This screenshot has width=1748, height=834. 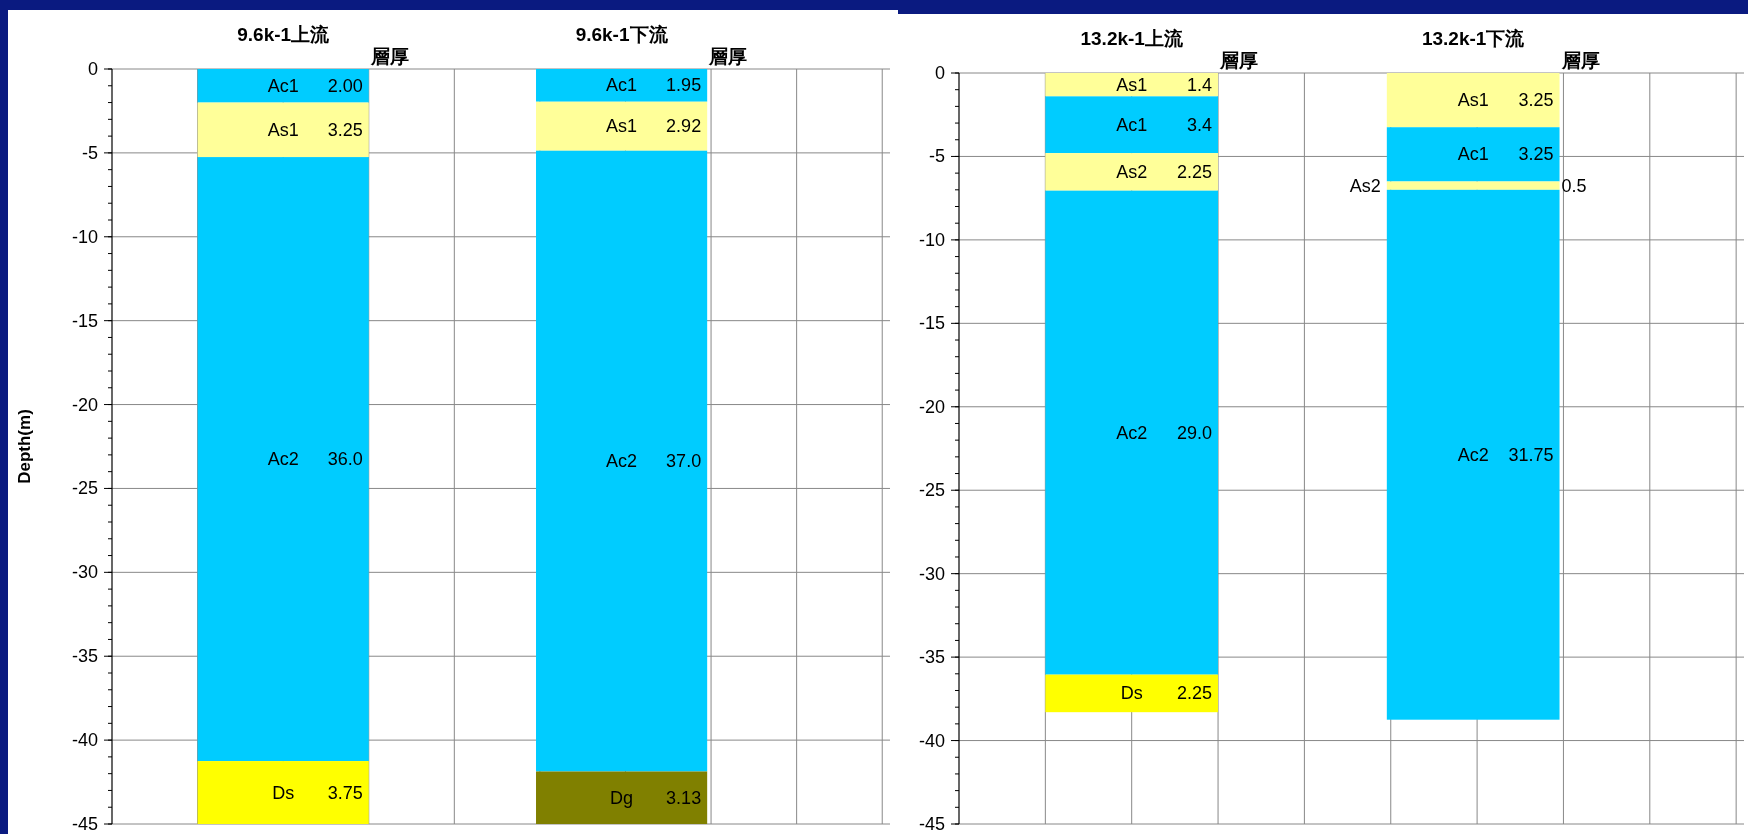 What do you see at coordinates (345, 459) in the screenshot?
I see `data-label: 36.0` at bounding box center [345, 459].